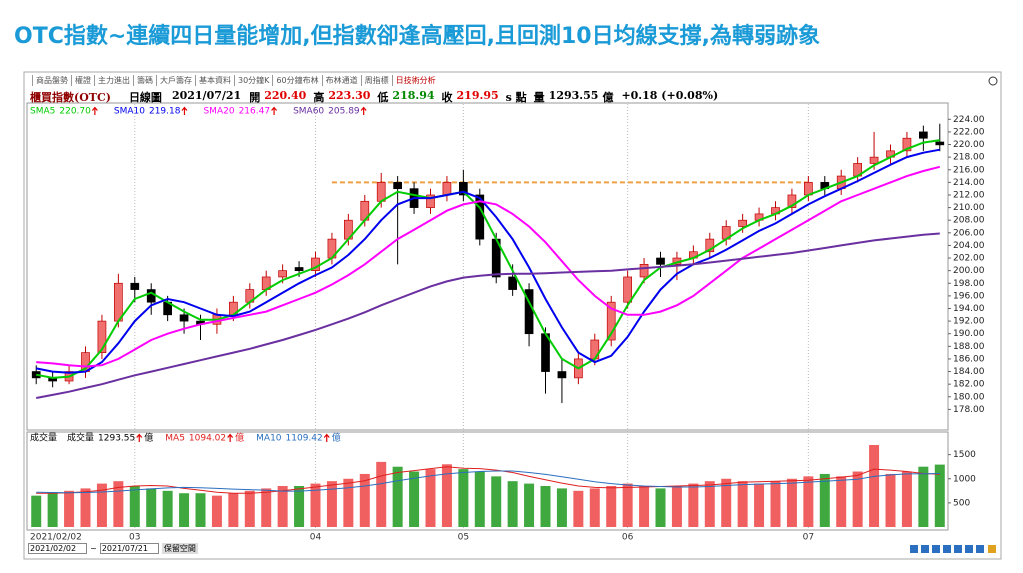 The width and height of the screenshot is (1023, 573). What do you see at coordinates (113, 80) in the screenshot?
I see `tab: 主力進出` at bounding box center [113, 80].